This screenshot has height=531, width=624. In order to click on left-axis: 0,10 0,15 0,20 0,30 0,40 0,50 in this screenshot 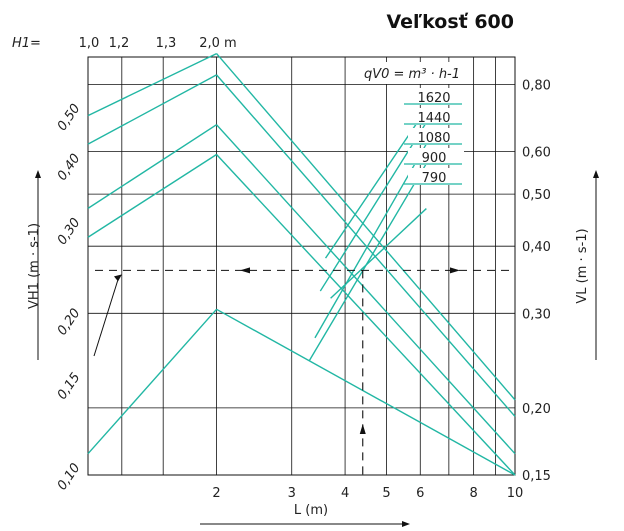, I will do `click(59, 297)`.